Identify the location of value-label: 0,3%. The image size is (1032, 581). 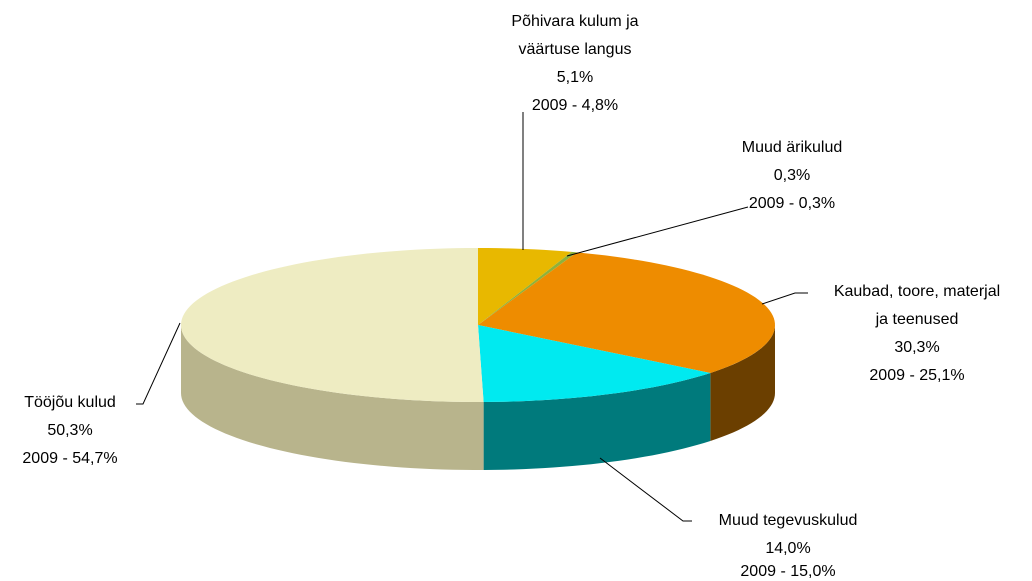
(792, 175).